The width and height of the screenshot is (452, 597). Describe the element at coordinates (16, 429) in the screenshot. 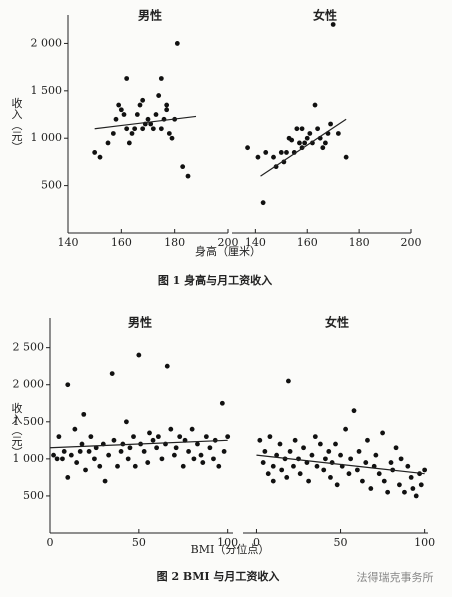

I see `y-axis-label: 收入（元）` at that location.